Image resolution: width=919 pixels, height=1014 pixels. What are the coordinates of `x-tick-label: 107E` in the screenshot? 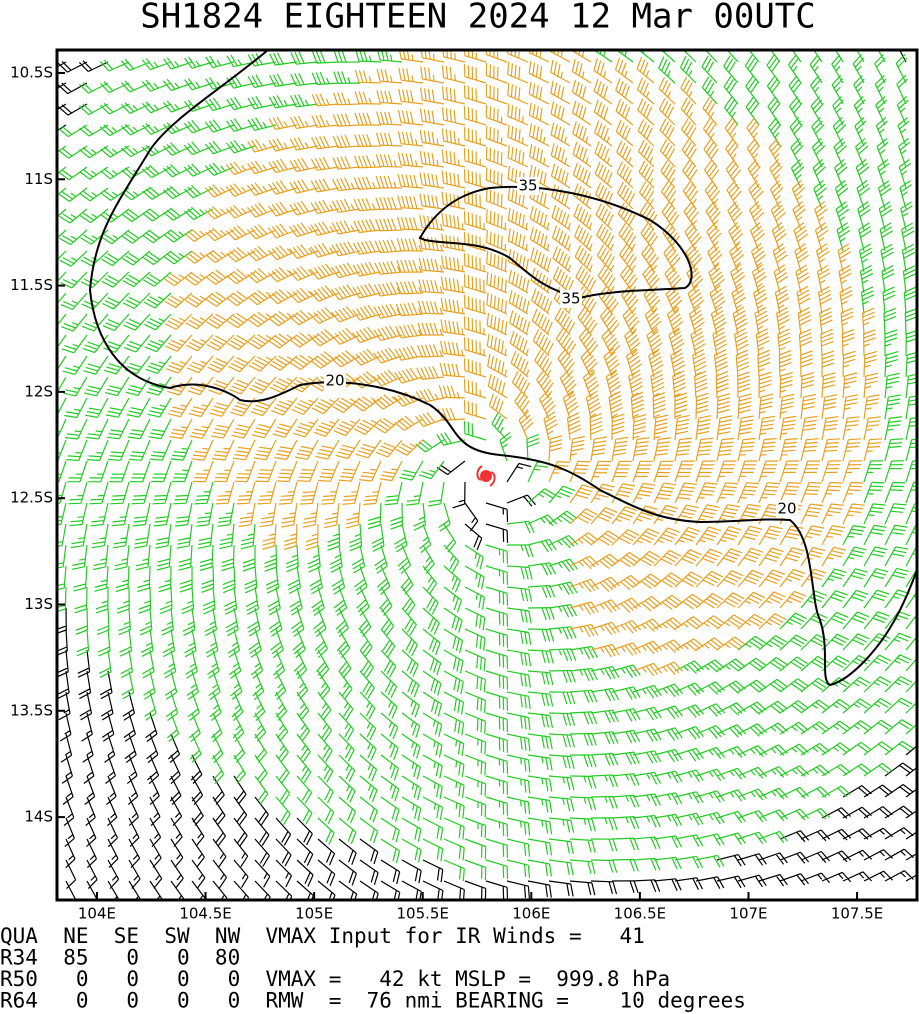 It's located at (748, 914).